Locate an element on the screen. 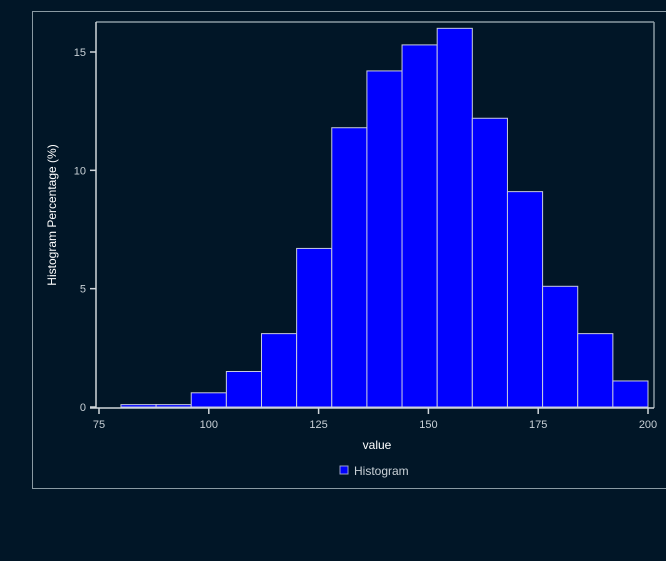 The image size is (666, 561). x-tick-label: 75 is located at coordinates (99, 425).